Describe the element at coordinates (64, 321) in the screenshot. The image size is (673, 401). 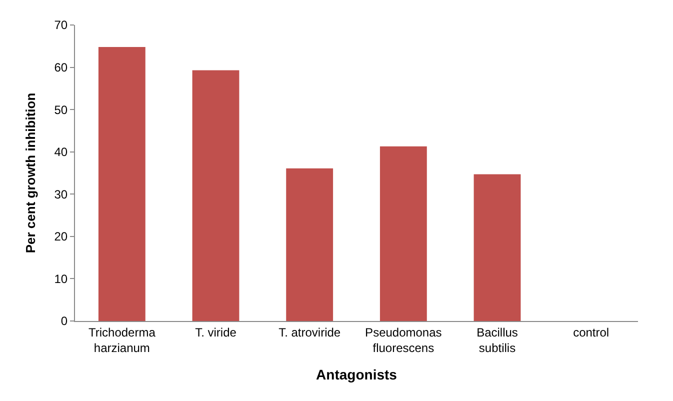
I see `y-tick-label: 0` at that location.